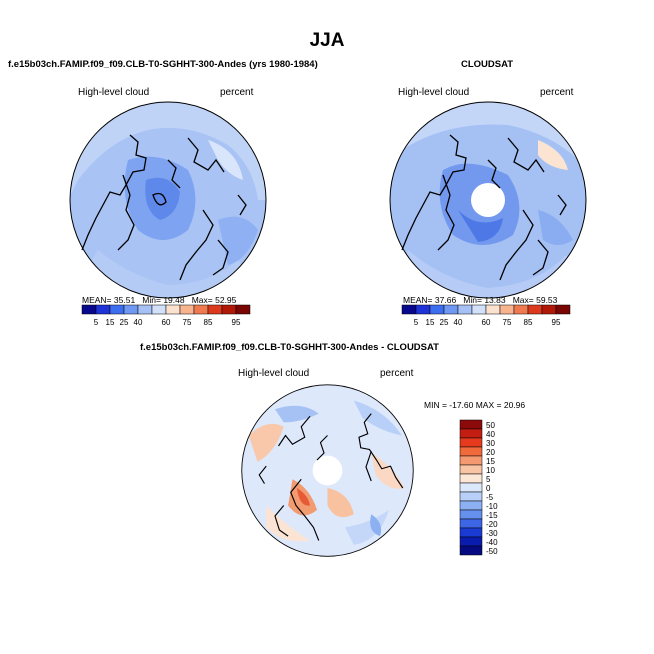  I want to click on obs-colorbar: 5 15 25 40 60 75 85 95, so click(486, 315).